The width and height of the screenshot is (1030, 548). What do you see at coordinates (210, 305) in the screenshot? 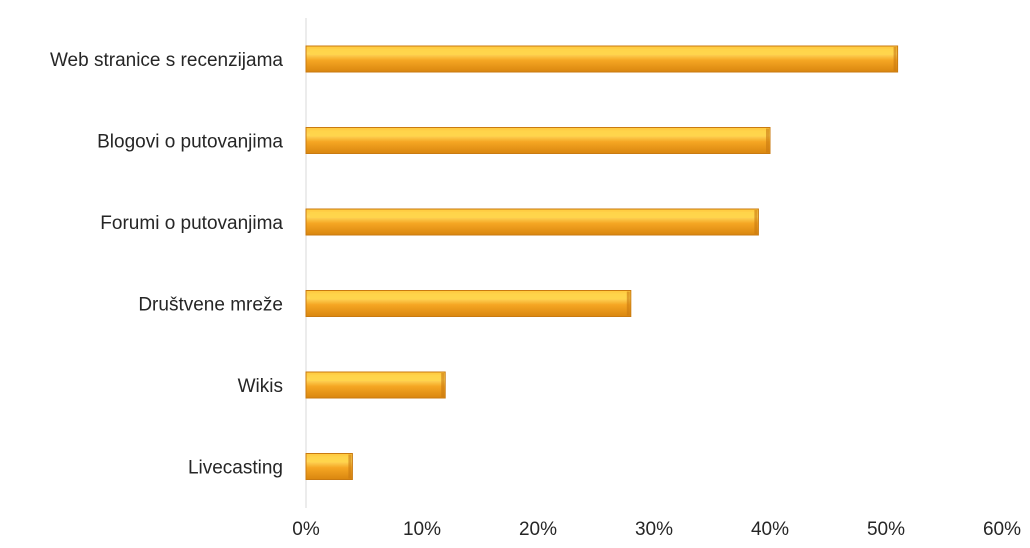
I see `category-label: Društvene mreže` at bounding box center [210, 305].